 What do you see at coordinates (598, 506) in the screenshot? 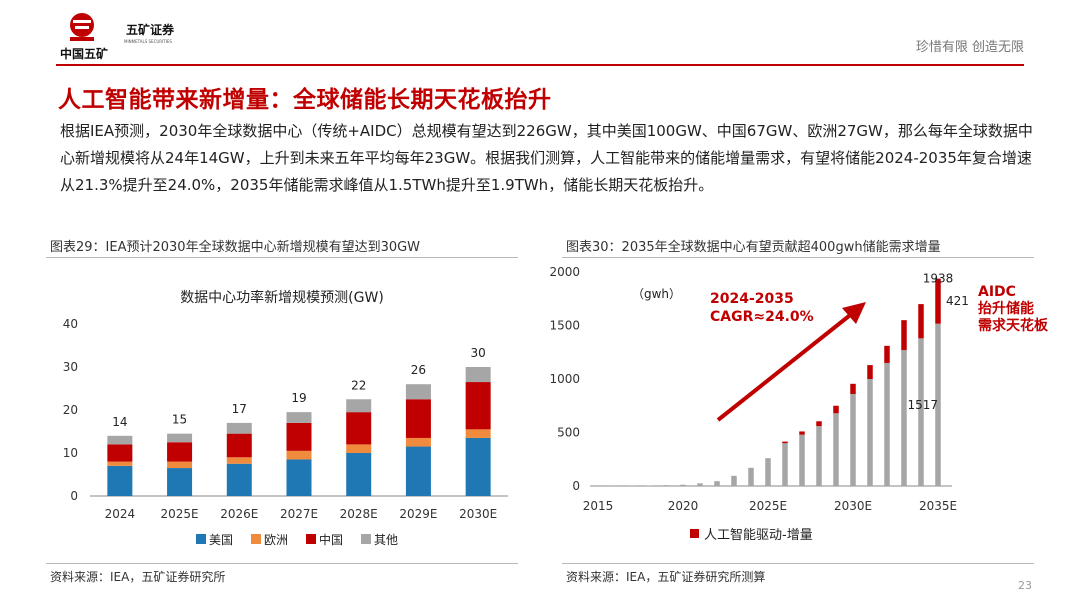
I see `x-tick-label: 2015` at bounding box center [598, 506].